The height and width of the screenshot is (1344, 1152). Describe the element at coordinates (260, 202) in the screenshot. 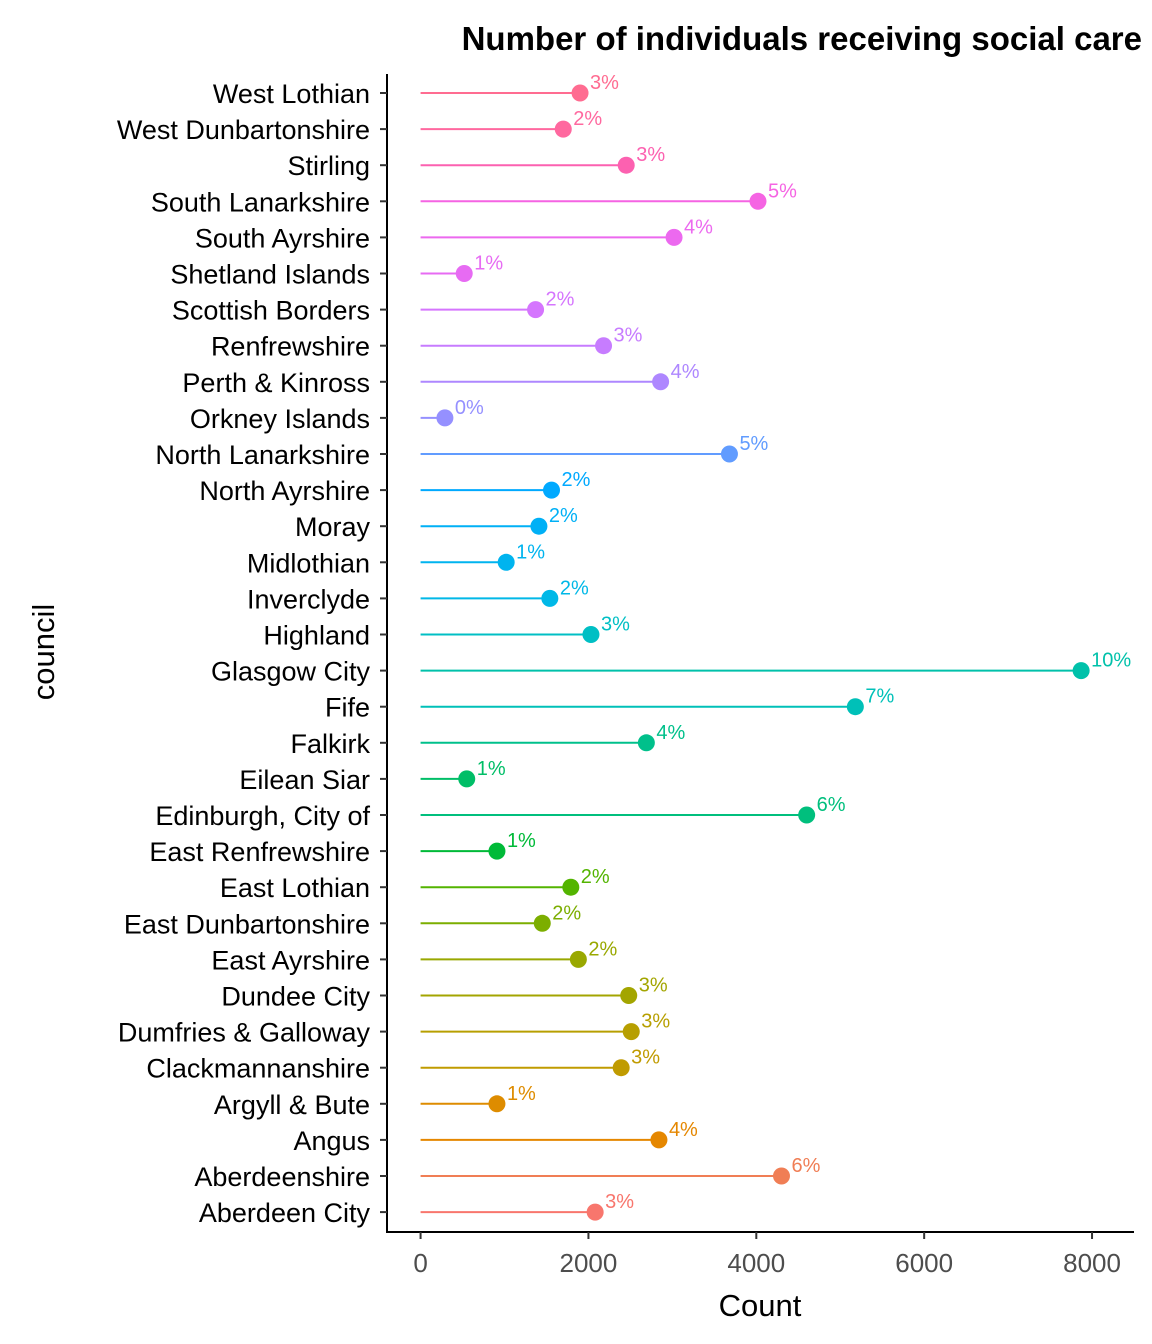

I see `y-tick-label: South Lanarkshire` at that location.